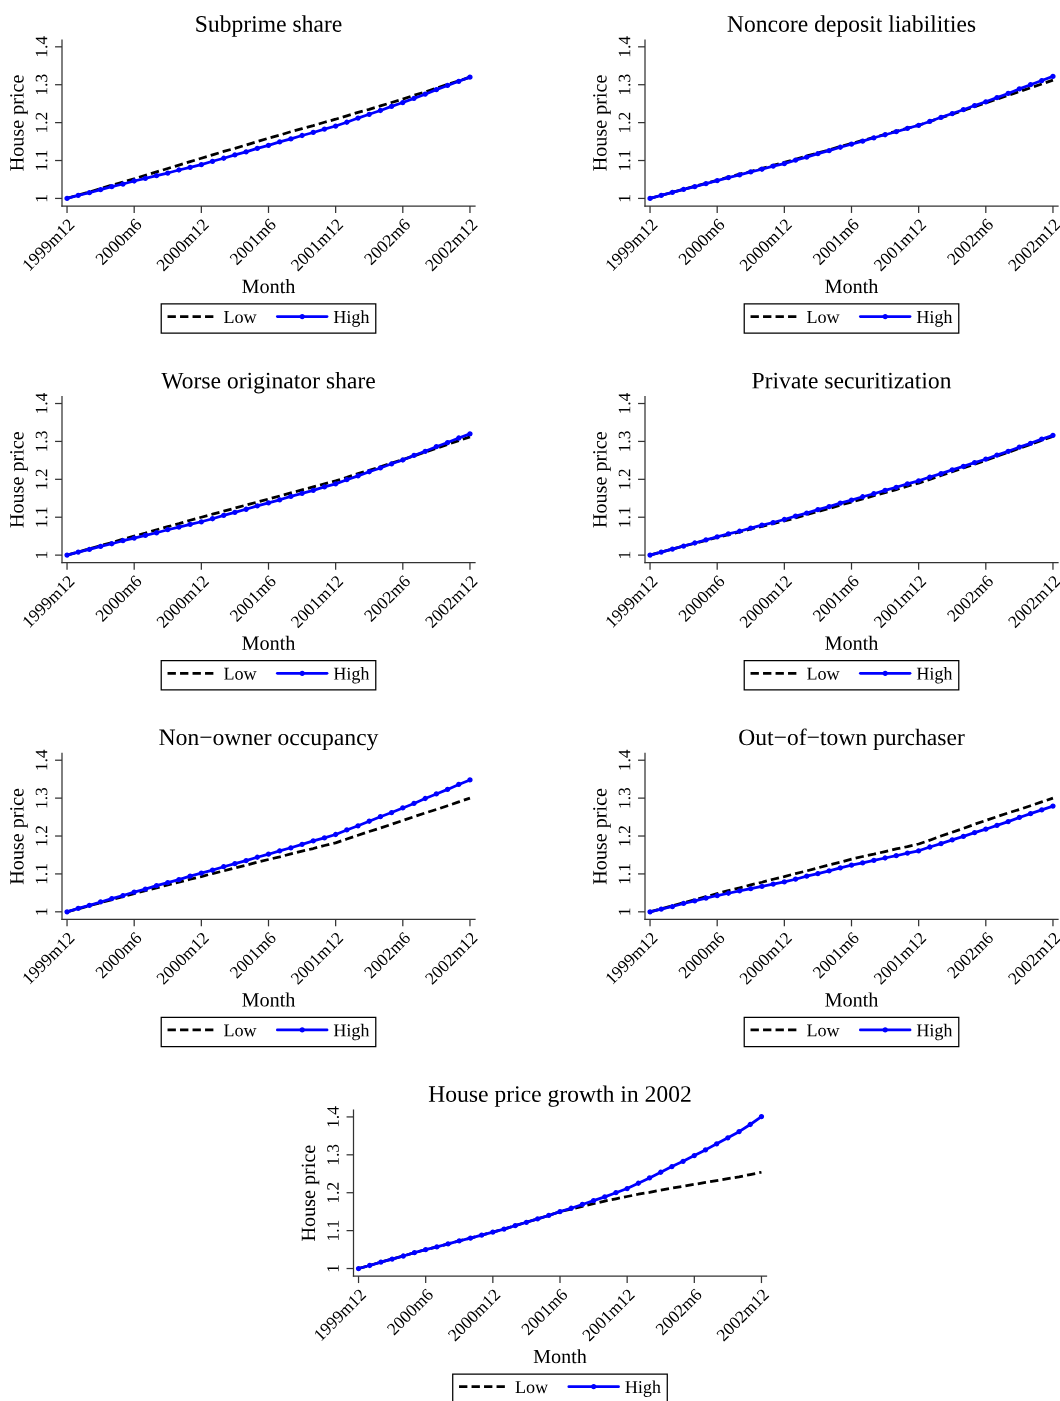 This screenshot has width=1060, height=1401. I want to click on y-tick-label: 1.3, so click(624, 84).